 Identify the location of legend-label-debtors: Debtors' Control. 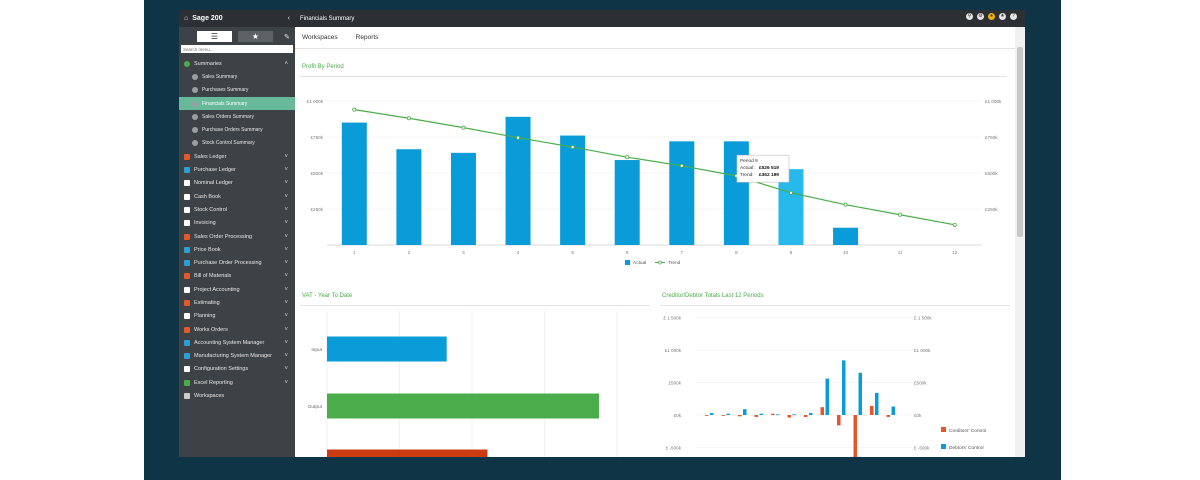
(966, 448).